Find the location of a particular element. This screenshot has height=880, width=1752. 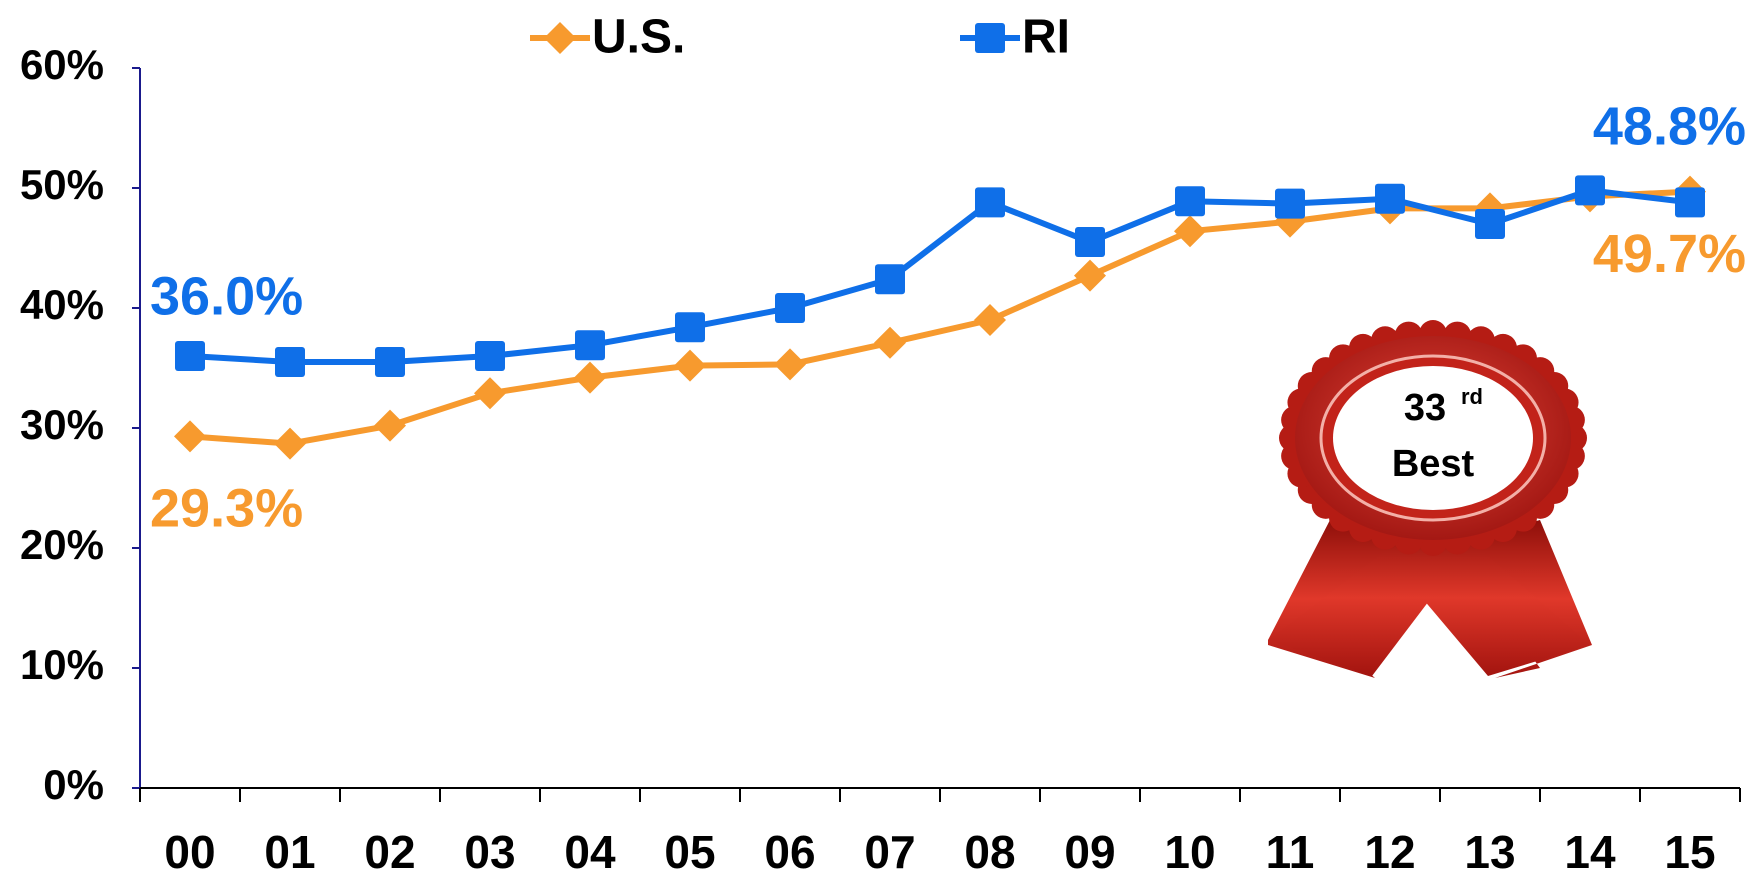

x-tick-label: 13 is located at coordinates (1489, 852).